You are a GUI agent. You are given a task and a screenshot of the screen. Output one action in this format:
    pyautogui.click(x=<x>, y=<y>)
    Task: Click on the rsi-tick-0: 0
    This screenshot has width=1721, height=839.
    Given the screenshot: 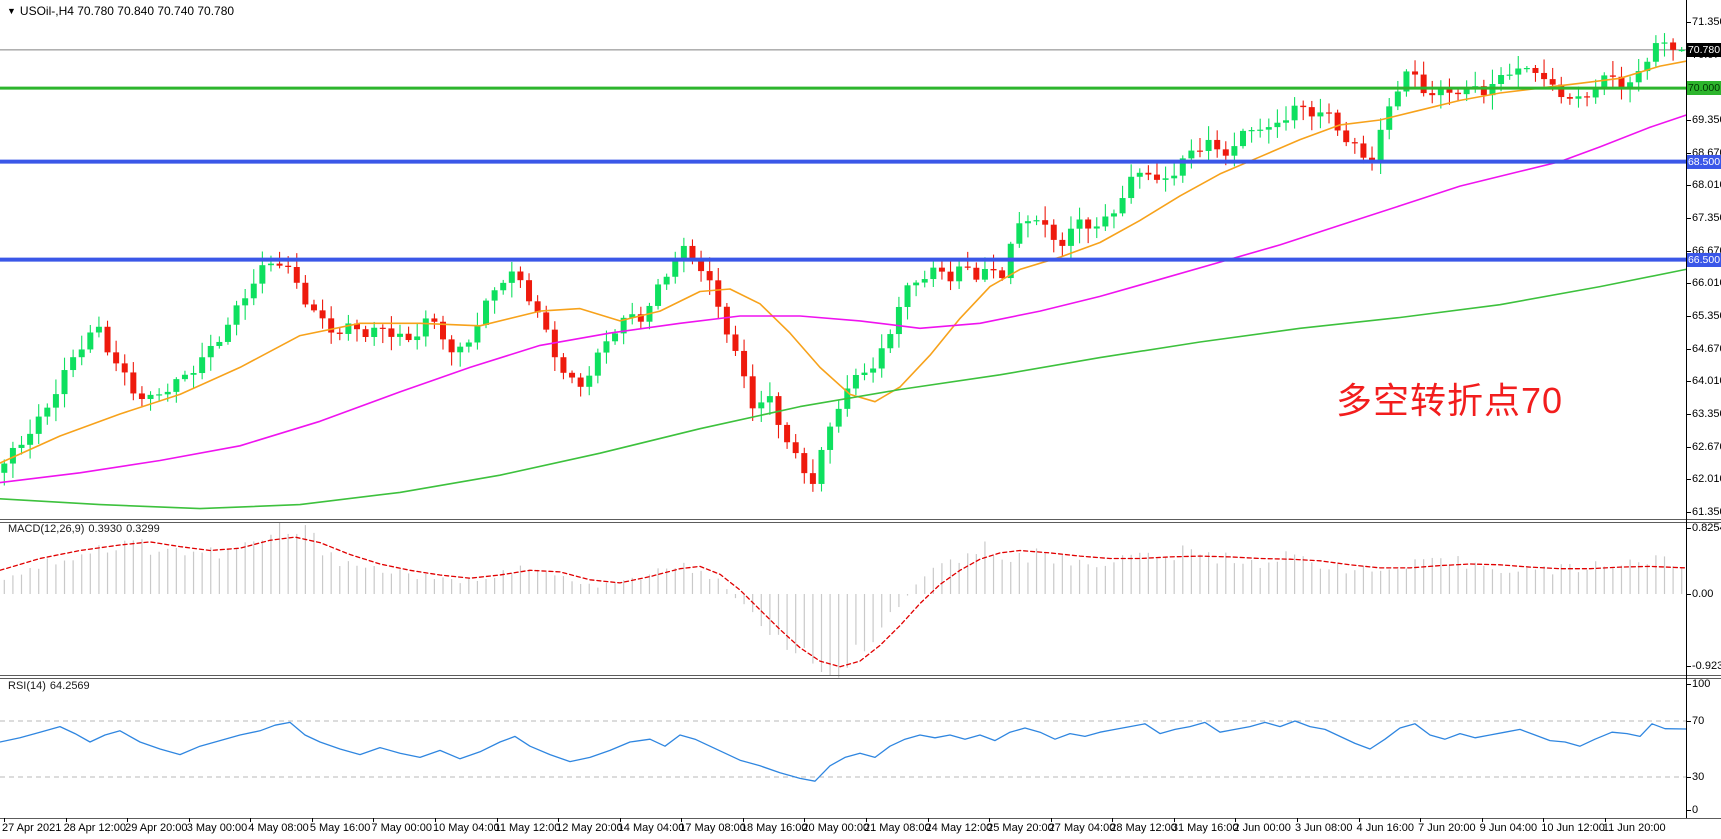 What is the action you would take?
    pyautogui.click(x=1695, y=809)
    